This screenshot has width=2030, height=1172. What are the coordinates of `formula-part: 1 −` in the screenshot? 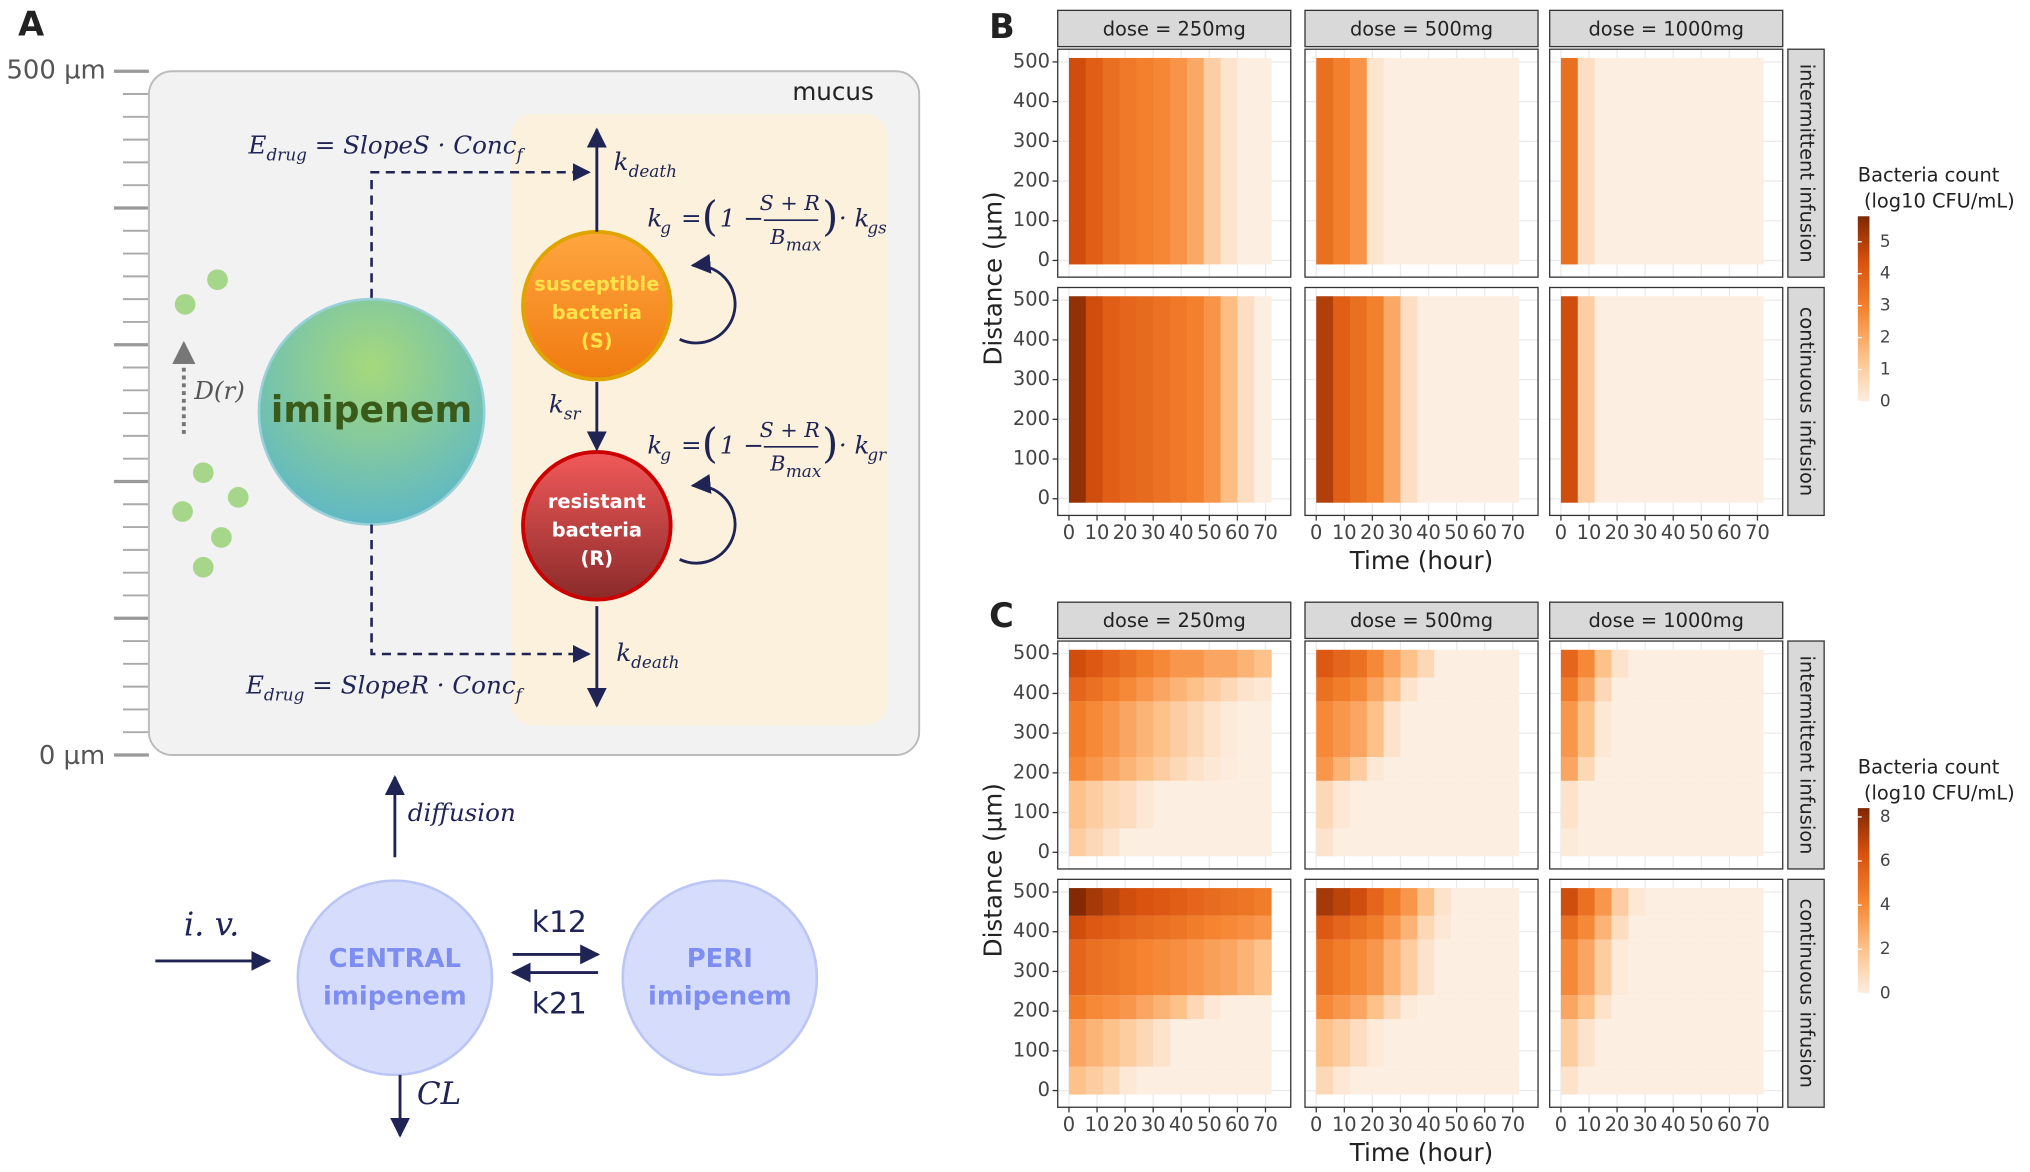 It's located at (742, 444).